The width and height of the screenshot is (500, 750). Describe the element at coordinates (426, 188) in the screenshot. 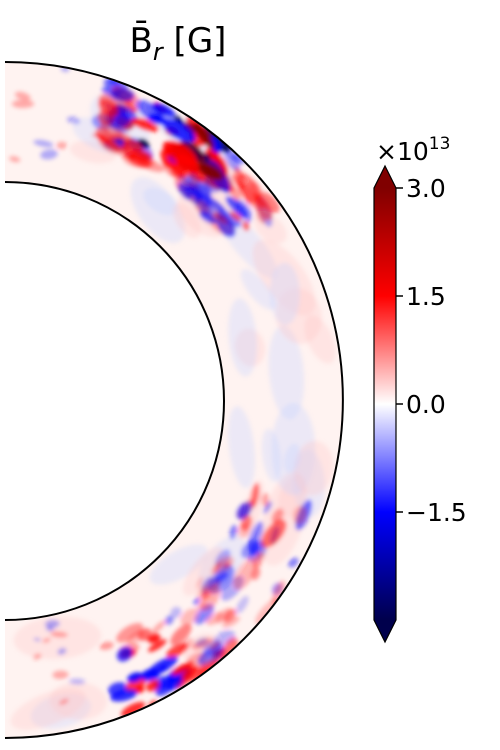

I see `colorbar-tick-label: 3.0` at that location.